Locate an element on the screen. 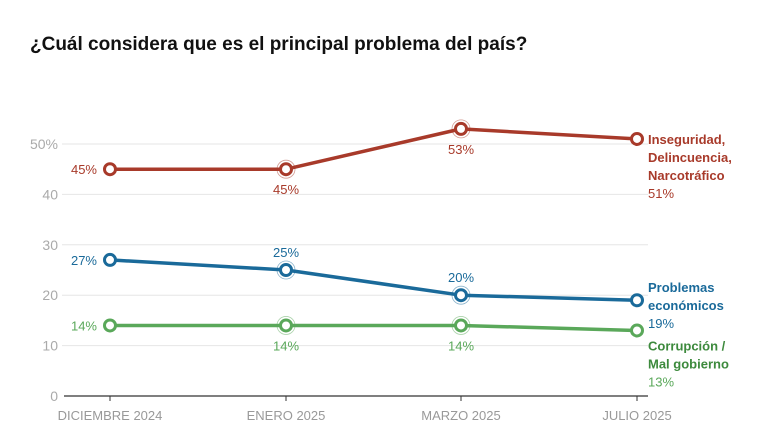 The height and width of the screenshot is (445, 768). data-label: 51% is located at coordinates (661, 193).